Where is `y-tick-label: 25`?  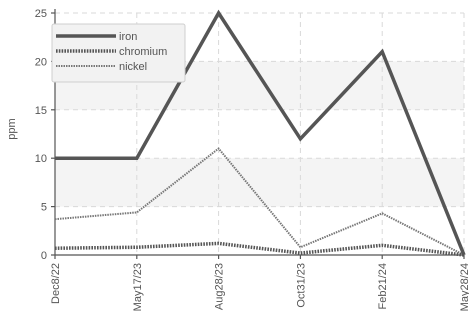
y-tick-label: 25 is located at coordinates (41, 14).